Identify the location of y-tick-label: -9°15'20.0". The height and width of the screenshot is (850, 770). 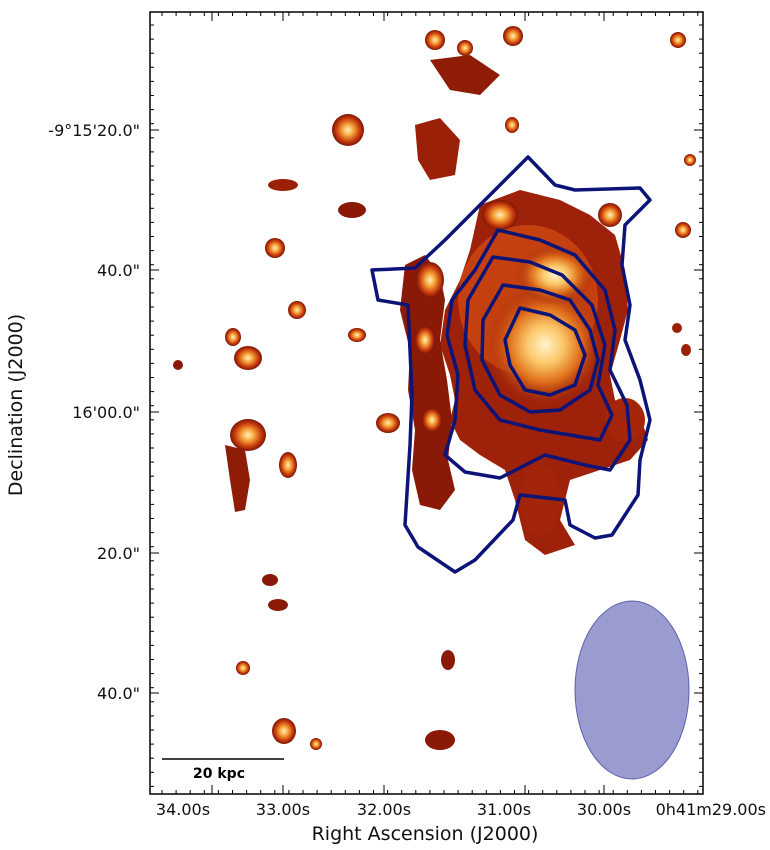
(94, 130).